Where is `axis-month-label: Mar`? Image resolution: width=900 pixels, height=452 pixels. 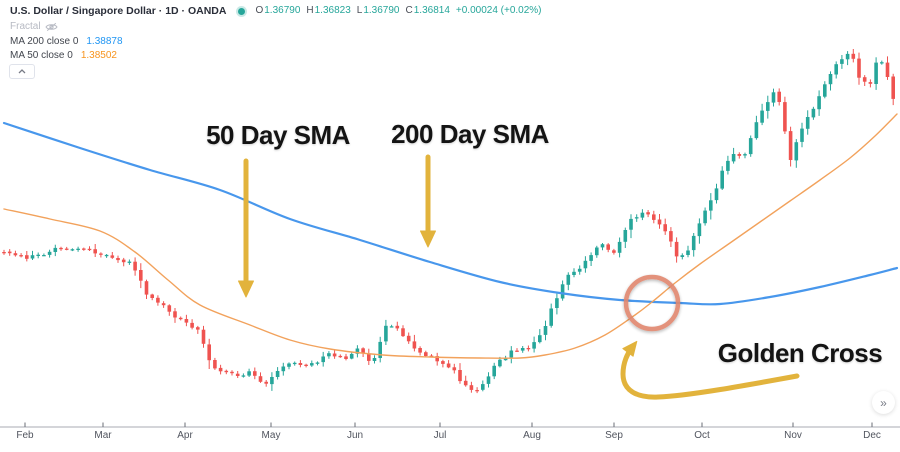 axis-month-label: Mar is located at coordinates (103, 435).